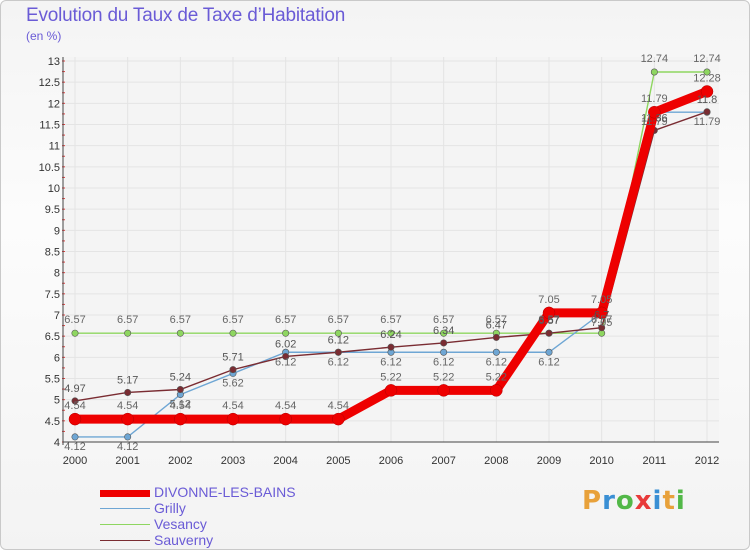 Image resolution: width=750 pixels, height=550 pixels. I want to click on y-tick-label: 5, so click(57, 401).